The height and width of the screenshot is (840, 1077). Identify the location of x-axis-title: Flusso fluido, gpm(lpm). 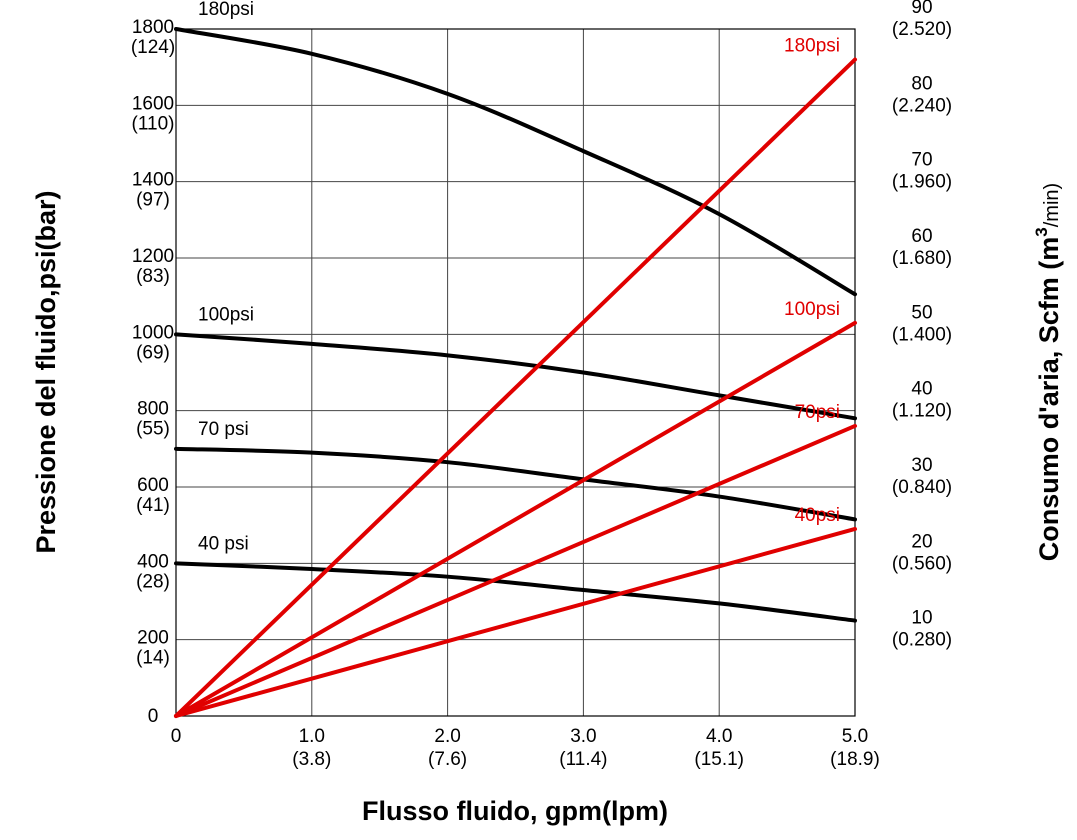
(515, 811).